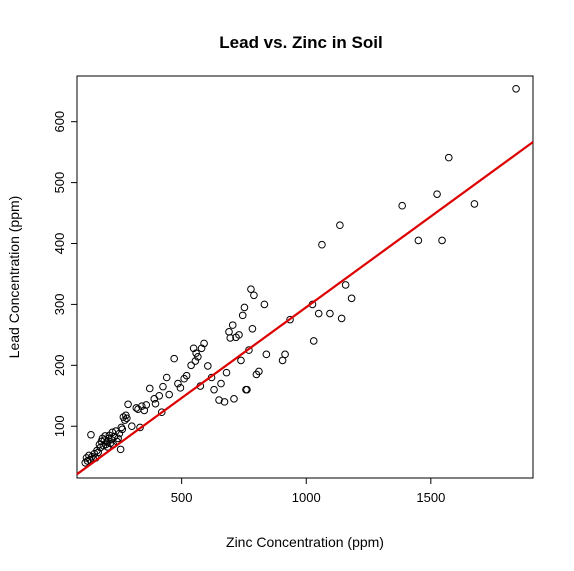 The width and height of the screenshot is (574, 571). What do you see at coordinates (182, 497) in the screenshot?
I see `x-tick-label: 500` at bounding box center [182, 497].